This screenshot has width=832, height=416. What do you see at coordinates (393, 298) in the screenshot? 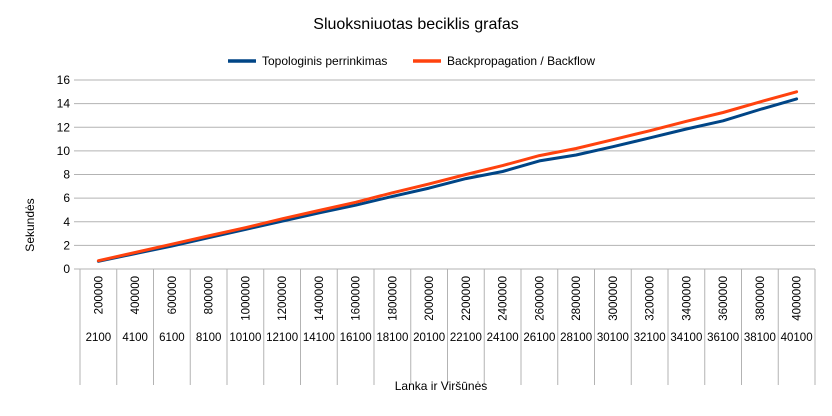
I see `x-category-edges-label: 1800000` at bounding box center [393, 298].